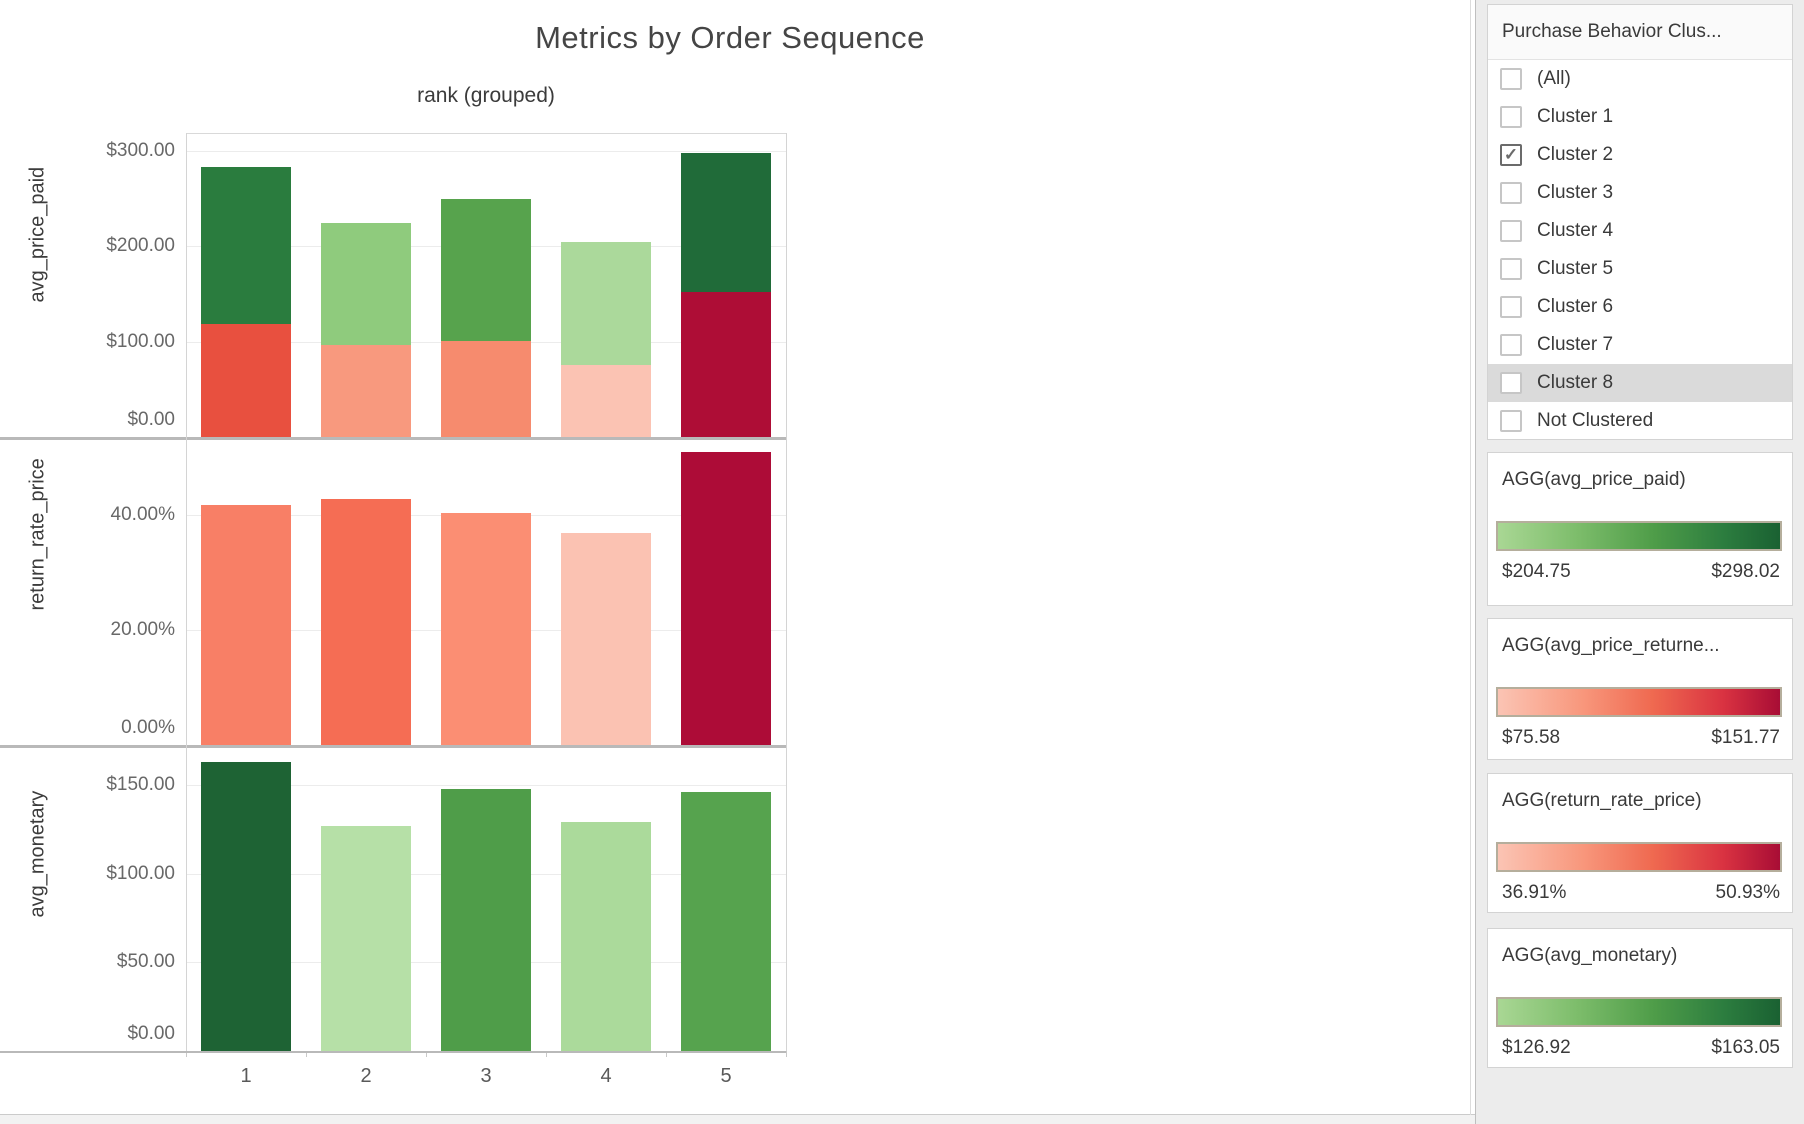  I want to click on canvas-bottom-strip, so click(737, 1119).